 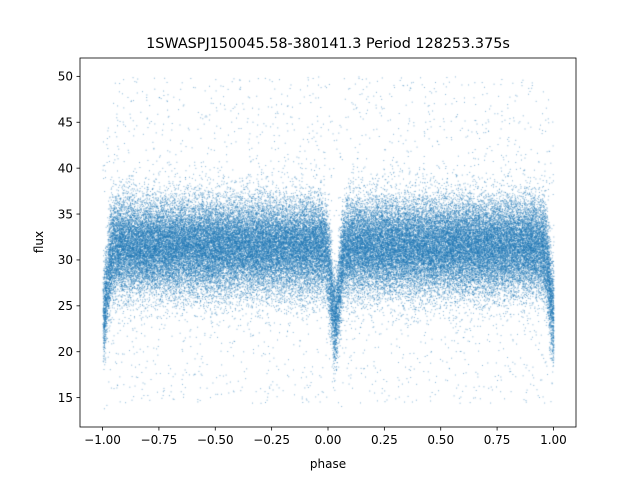 I want to click on x-tick-label: −0.25, so click(x=271, y=440).